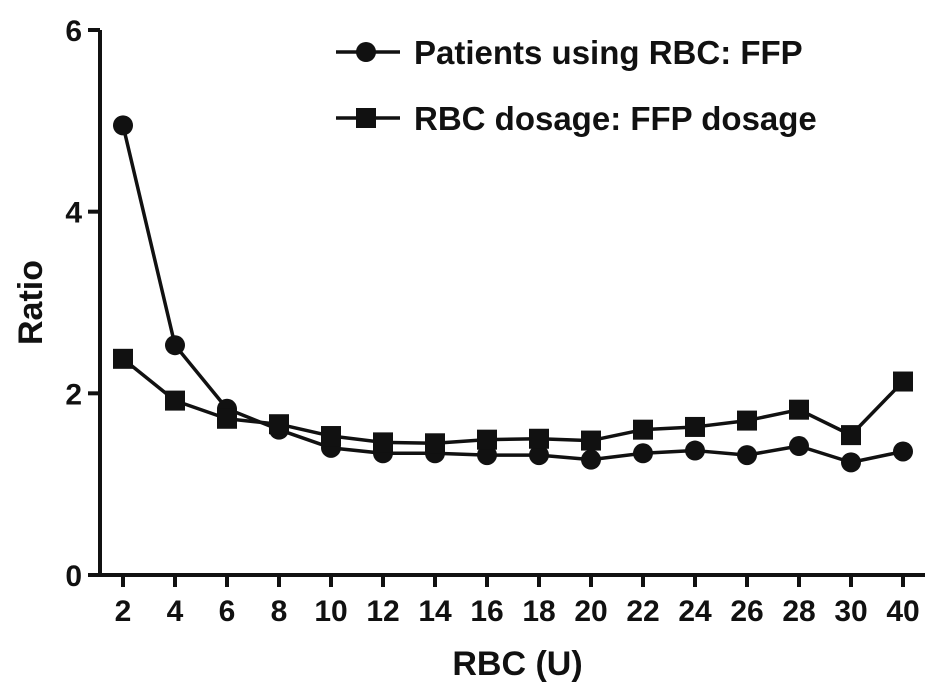 The image size is (945, 698). What do you see at coordinates (435, 611) in the screenshot?
I see `x-tick-label: 14` at bounding box center [435, 611].